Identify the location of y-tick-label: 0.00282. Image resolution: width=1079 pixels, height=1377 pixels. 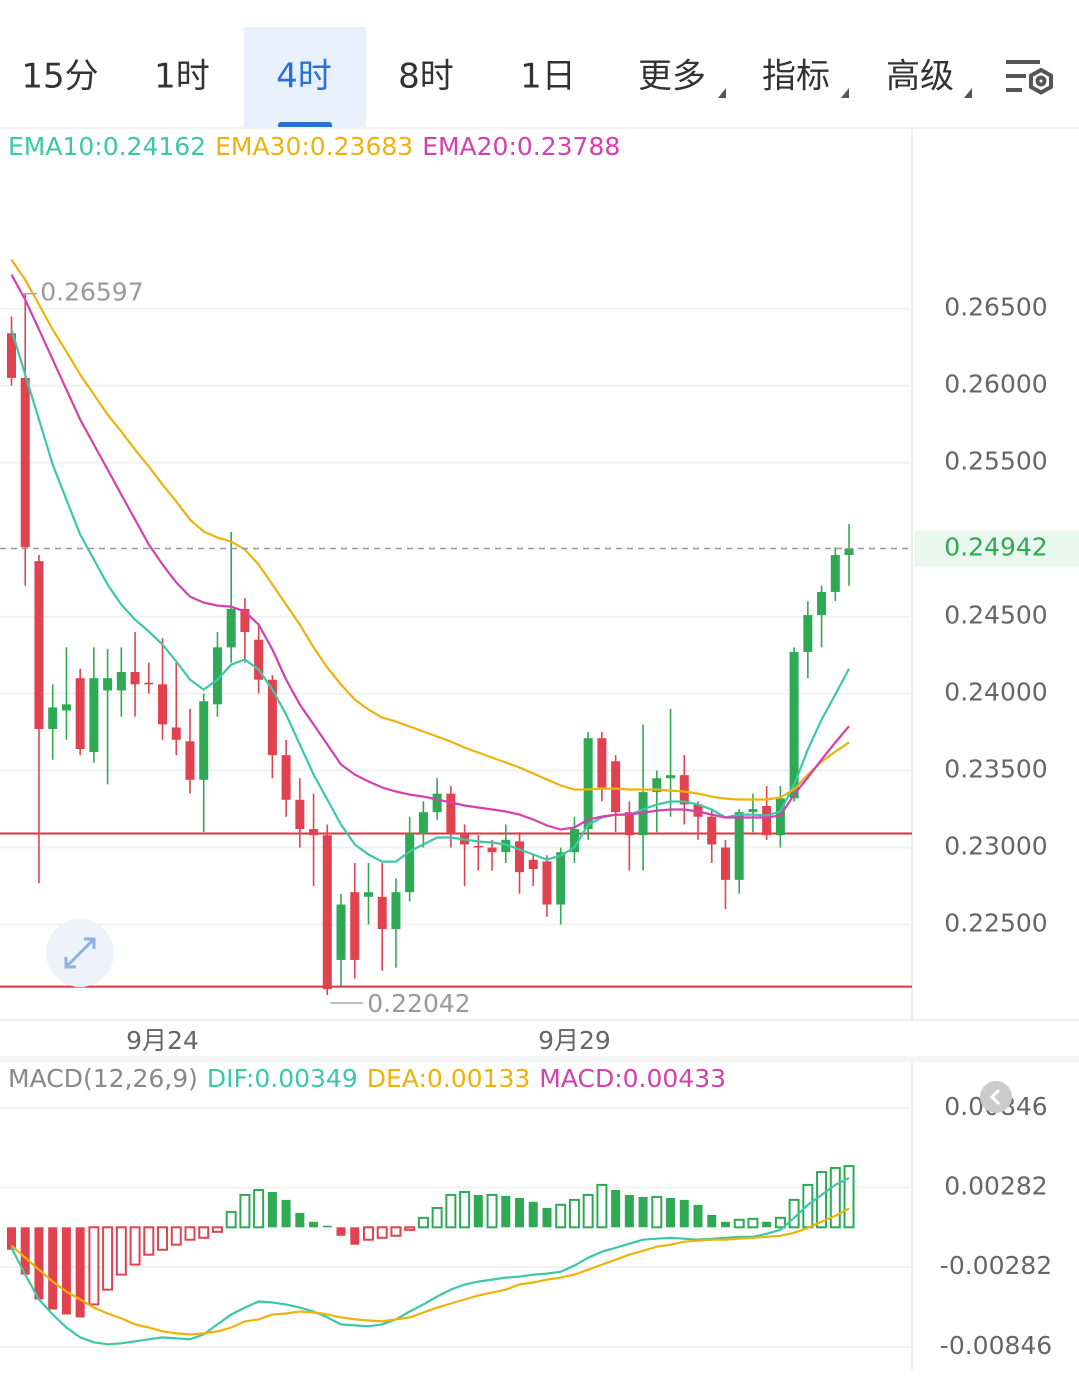
(995, 1185).